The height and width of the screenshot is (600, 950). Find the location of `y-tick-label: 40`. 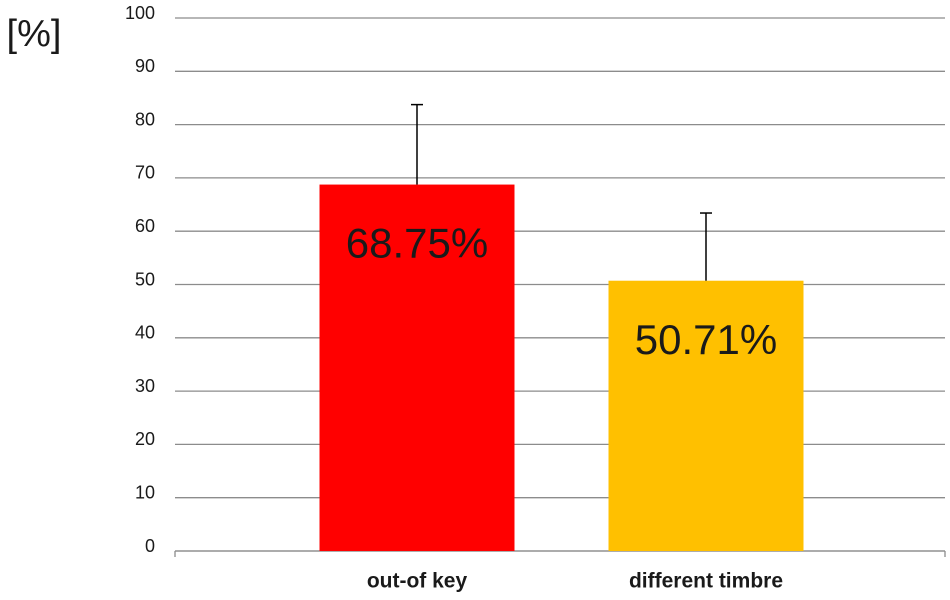

y-tick-label: 40 is located at coordinates (145, 333).